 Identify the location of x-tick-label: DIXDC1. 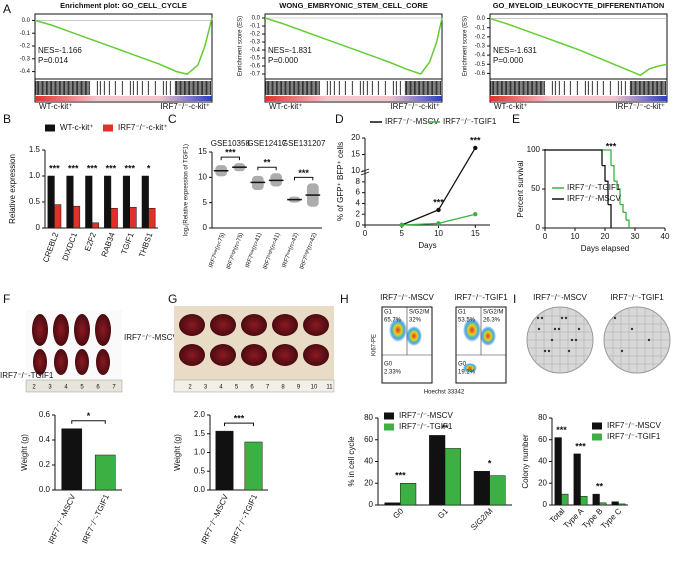
(70, 246).